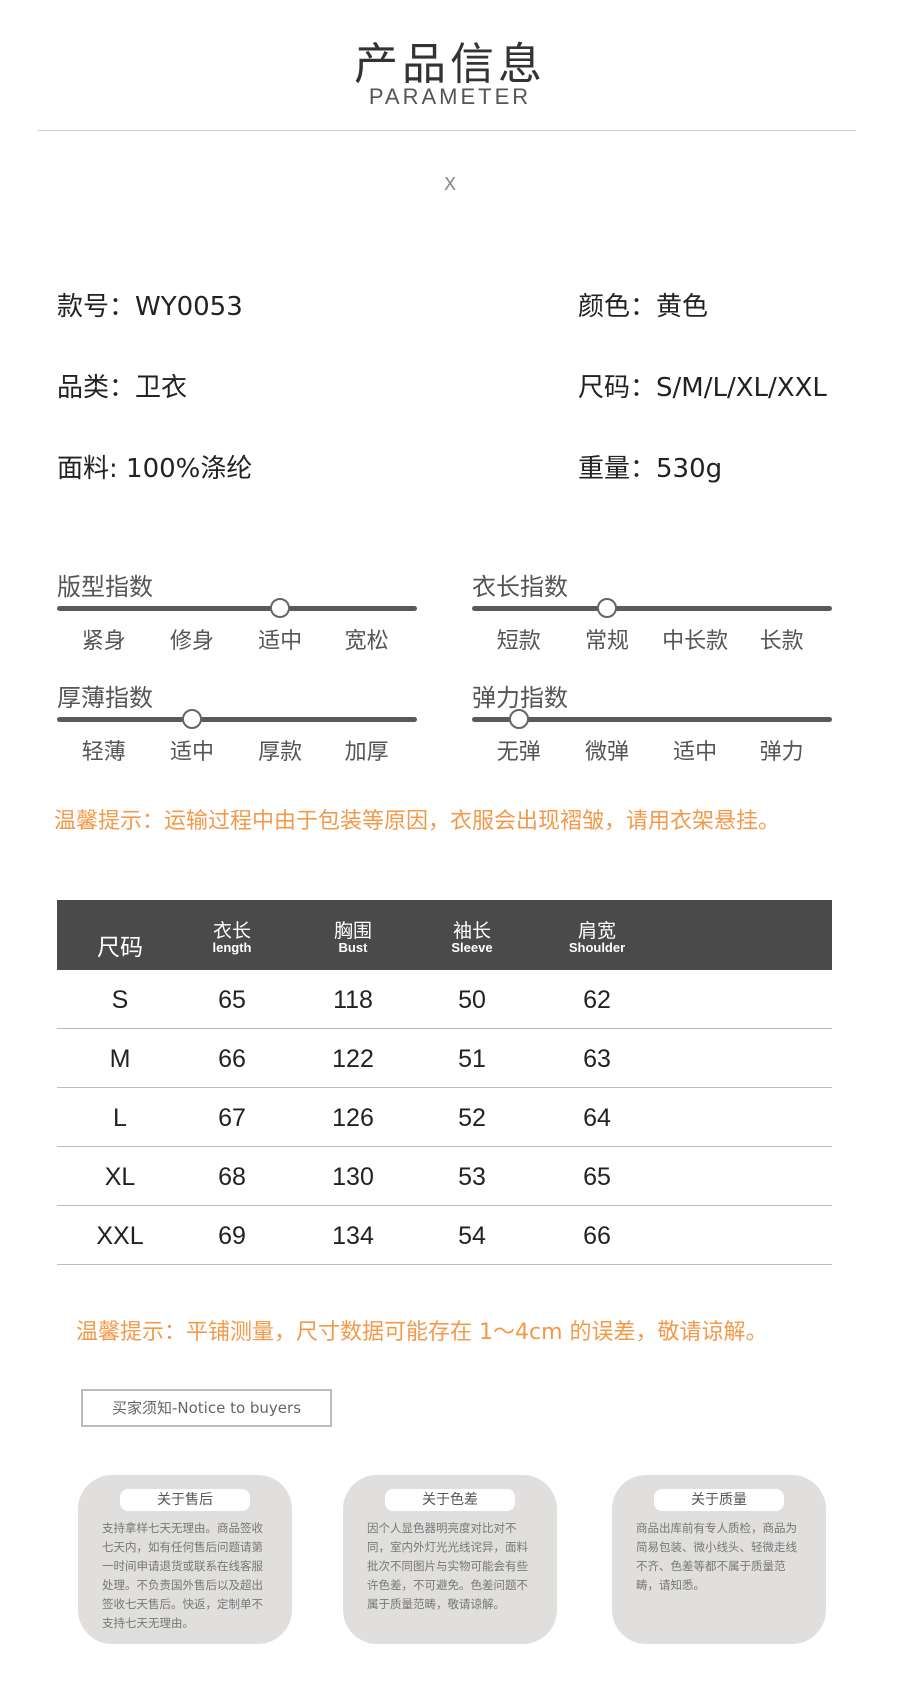 This screenshot has width=900, height=1690. What do you see at coordinates (150, 307) in the screenshot?
I see `info-style-no: 款号：WY0053` at bounding box center [150, 307].